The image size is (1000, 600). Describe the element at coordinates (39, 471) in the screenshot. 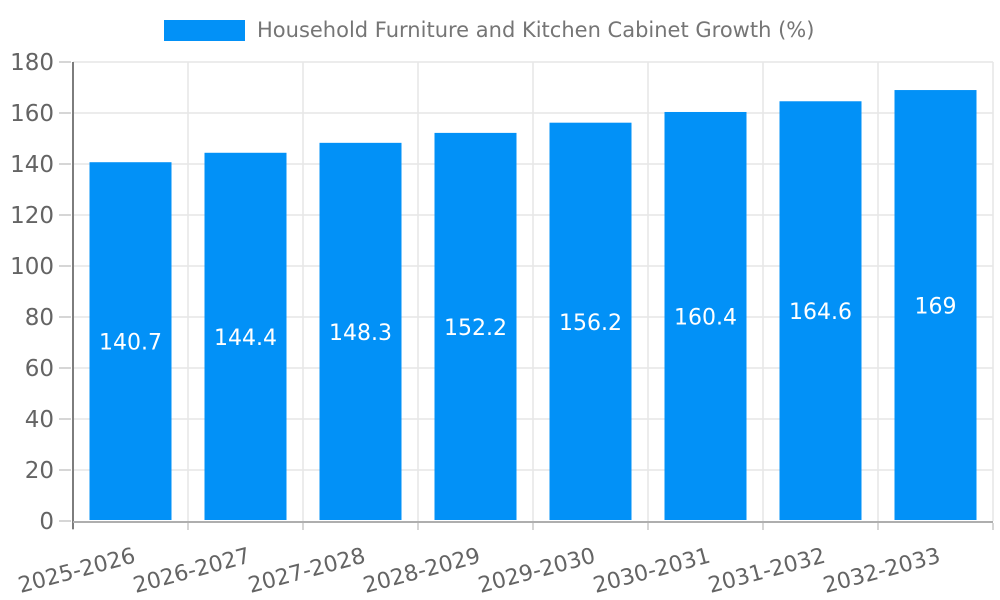

I see `y-axis-tick-label: 20` at that location.